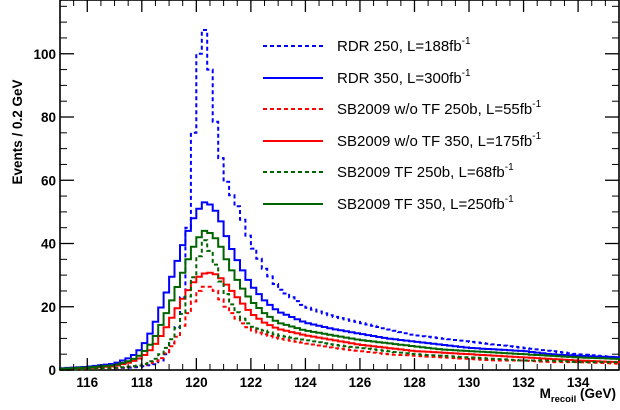 The height and width of the screenshot is (410, 620). Describe the element at coordinates (87, 382) in the screenshot. I see `x-tick-label-0: 116` at that location.